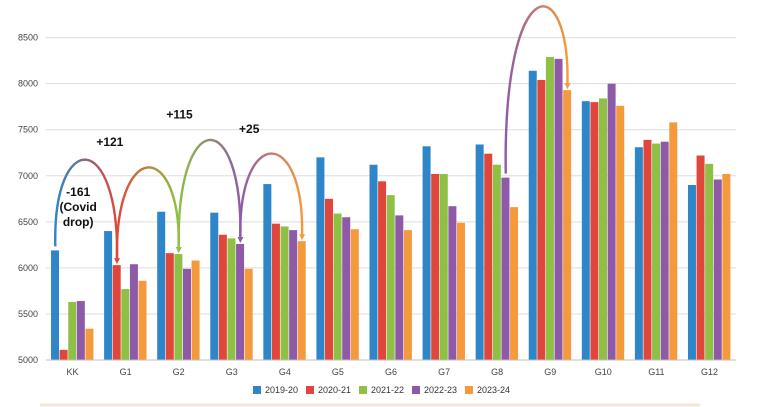 The height and width of the screenshot is (407, 757). What do you see at coordinates (72, 330) in the screenshot?
I see `bar-2021-22-KK` at bounding box center [72, 330].